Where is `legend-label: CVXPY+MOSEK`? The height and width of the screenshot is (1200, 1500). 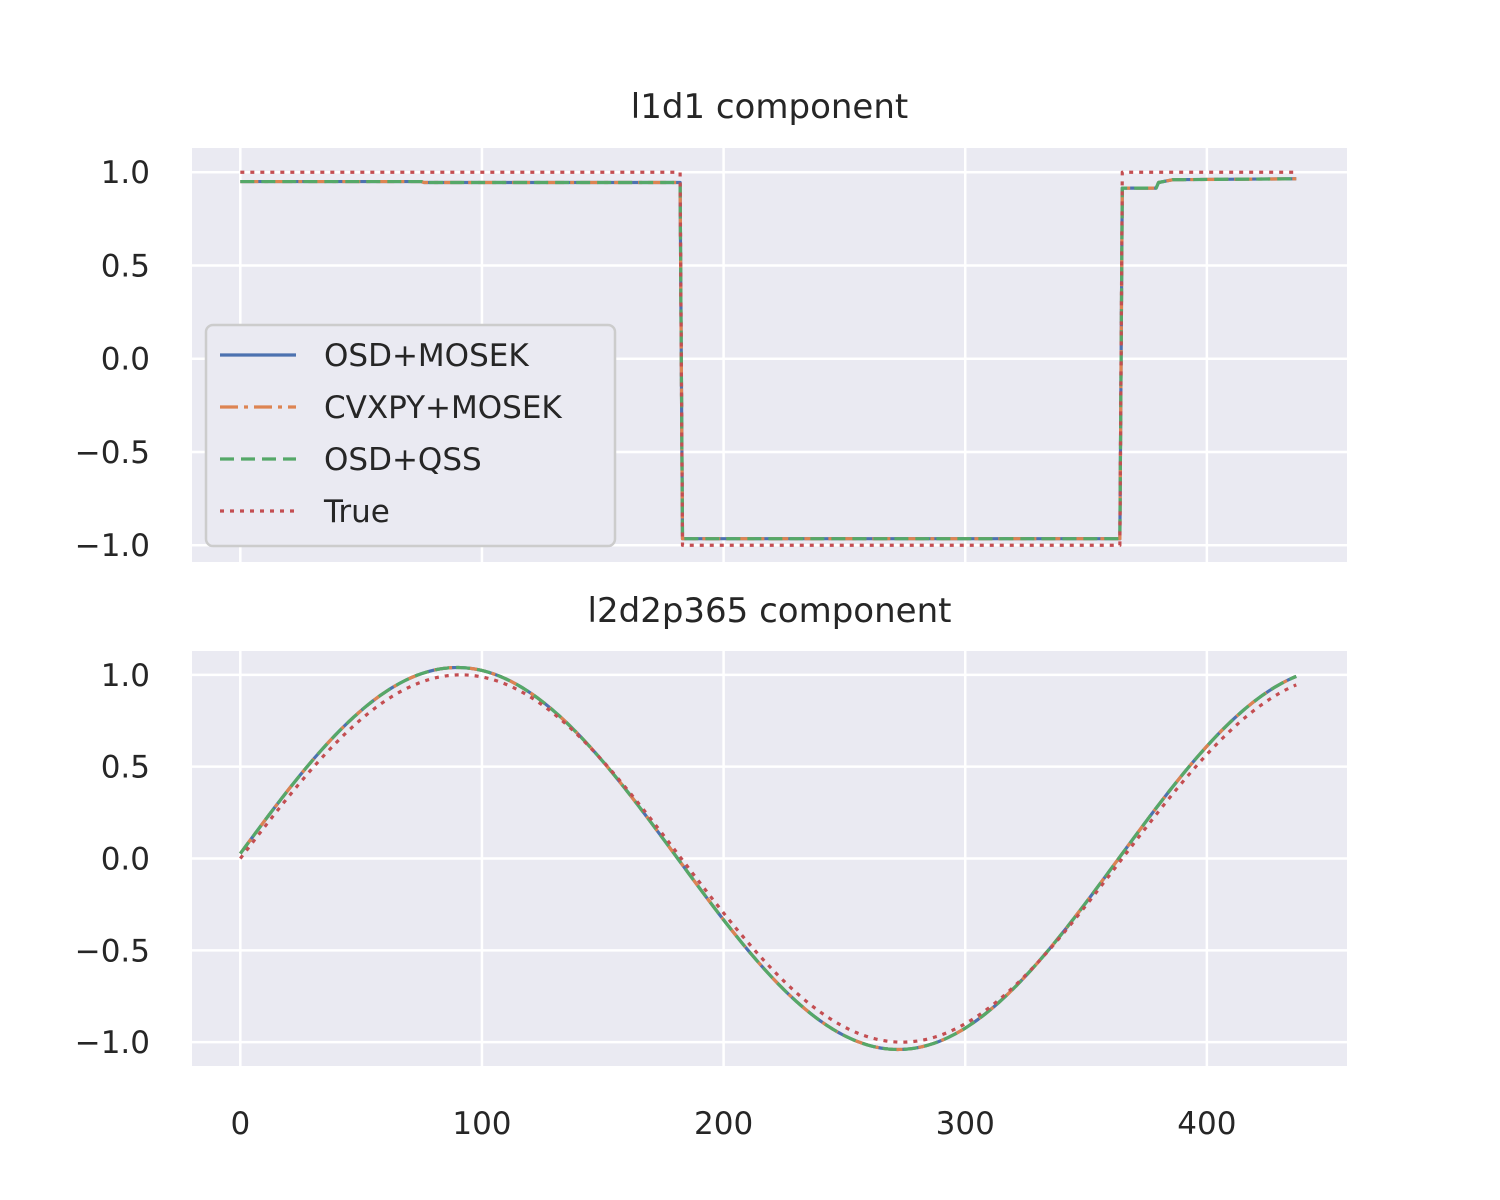 legend-label: CVXPY+MOSEK is located at coordinates (443, 408).